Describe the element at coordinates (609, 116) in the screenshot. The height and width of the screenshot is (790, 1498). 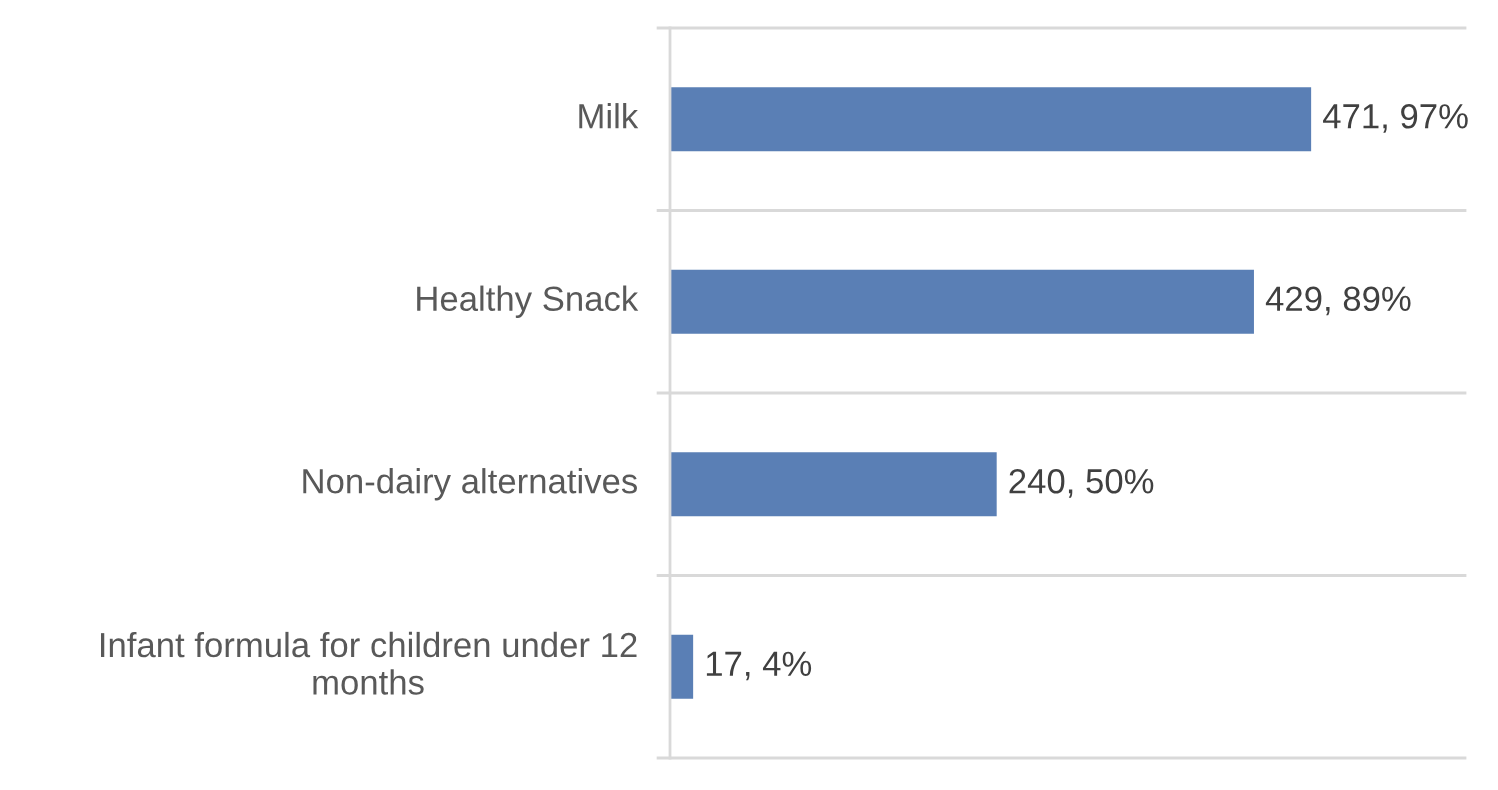
I see `y-tick-label: Milk` at that location.